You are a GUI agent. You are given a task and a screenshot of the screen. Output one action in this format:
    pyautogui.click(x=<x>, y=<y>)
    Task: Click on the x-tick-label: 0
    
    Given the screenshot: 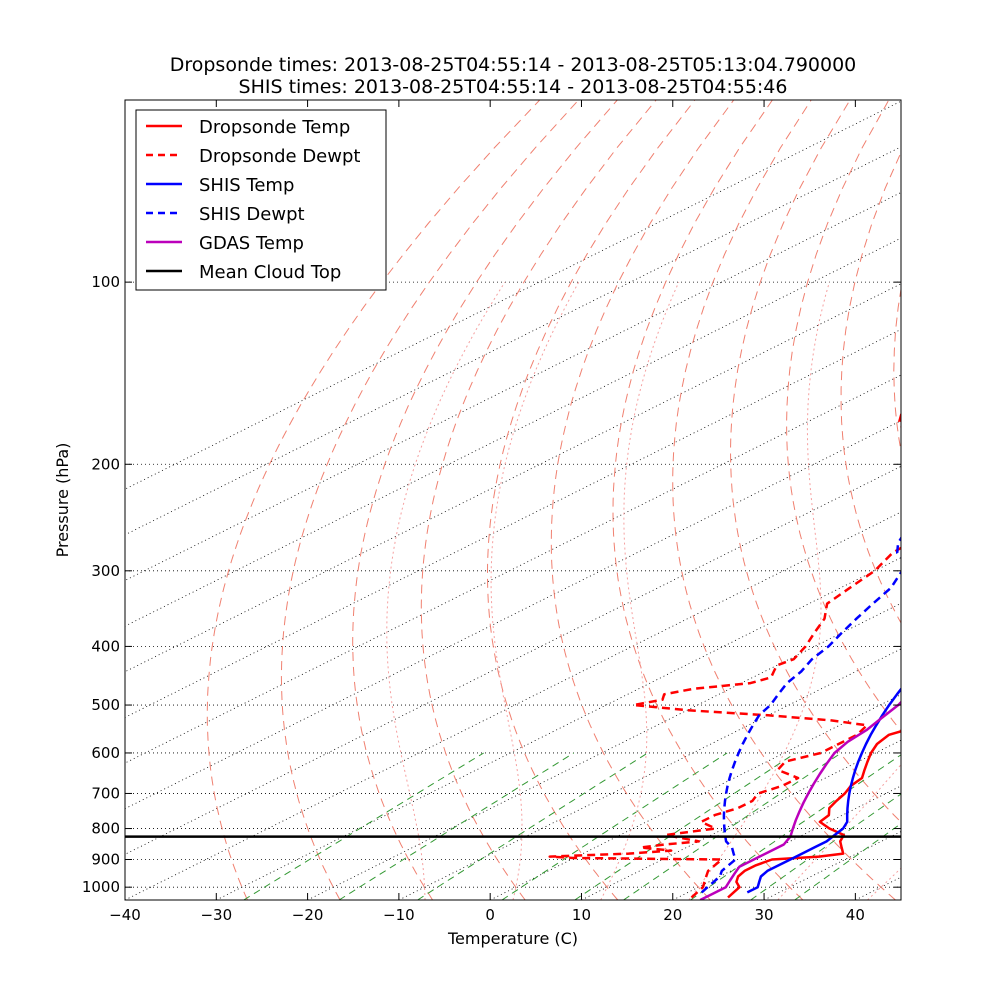 What is the action you would take?
    pyautogui.click(x=490, y=915)
    